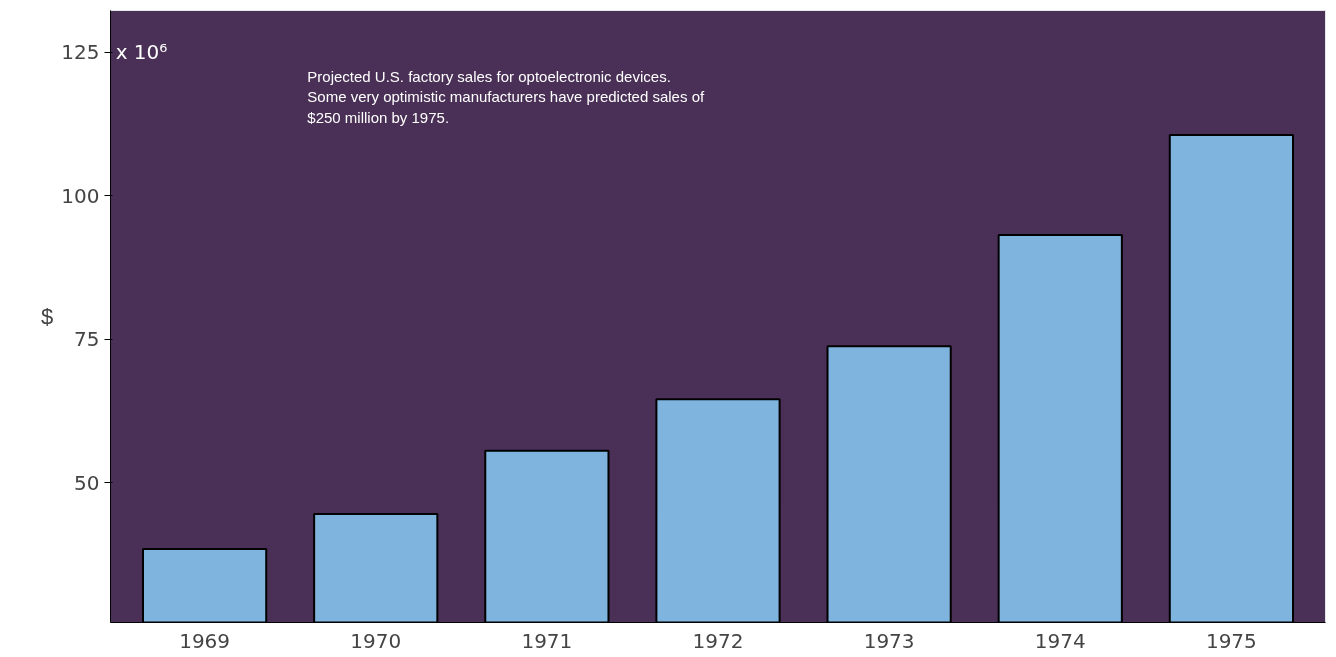  What do you see at coordinates (87, 482) in the screenshot?
I see `y-tick-label: 50` at bounding box center [87, 482].